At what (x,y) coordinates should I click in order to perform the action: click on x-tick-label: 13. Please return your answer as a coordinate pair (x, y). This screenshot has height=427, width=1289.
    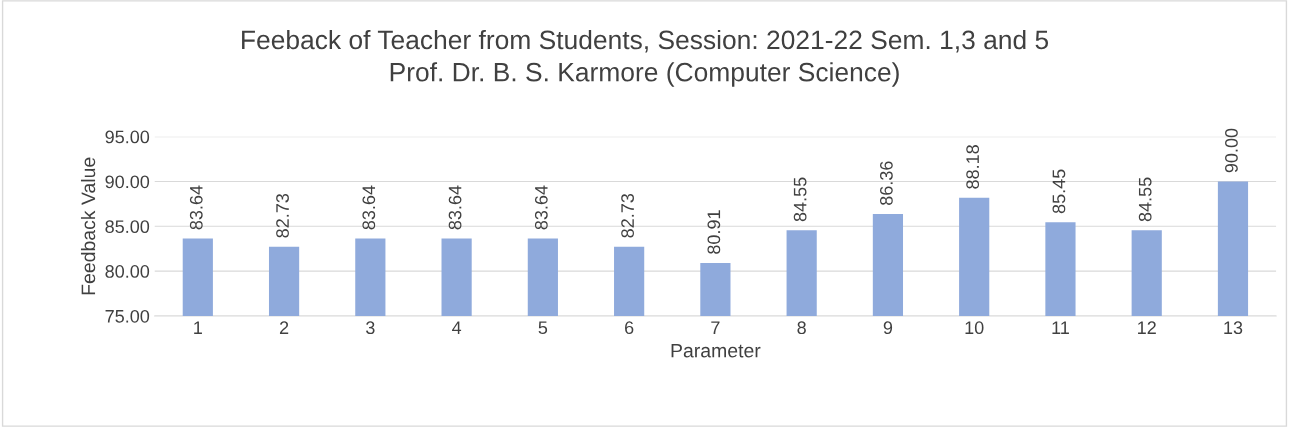
    Looking at the image, I should click on (1233, 328).